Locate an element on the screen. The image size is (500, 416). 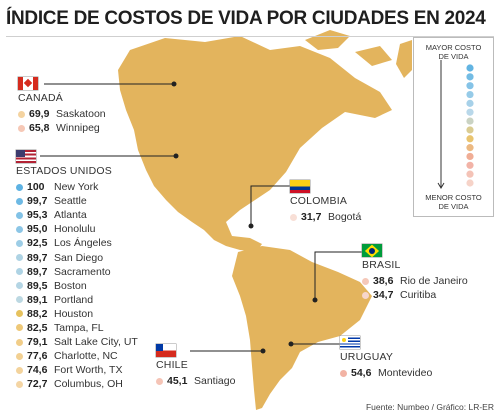
city-row: 31,7 Bogotá is located at coordinates (325, 217).